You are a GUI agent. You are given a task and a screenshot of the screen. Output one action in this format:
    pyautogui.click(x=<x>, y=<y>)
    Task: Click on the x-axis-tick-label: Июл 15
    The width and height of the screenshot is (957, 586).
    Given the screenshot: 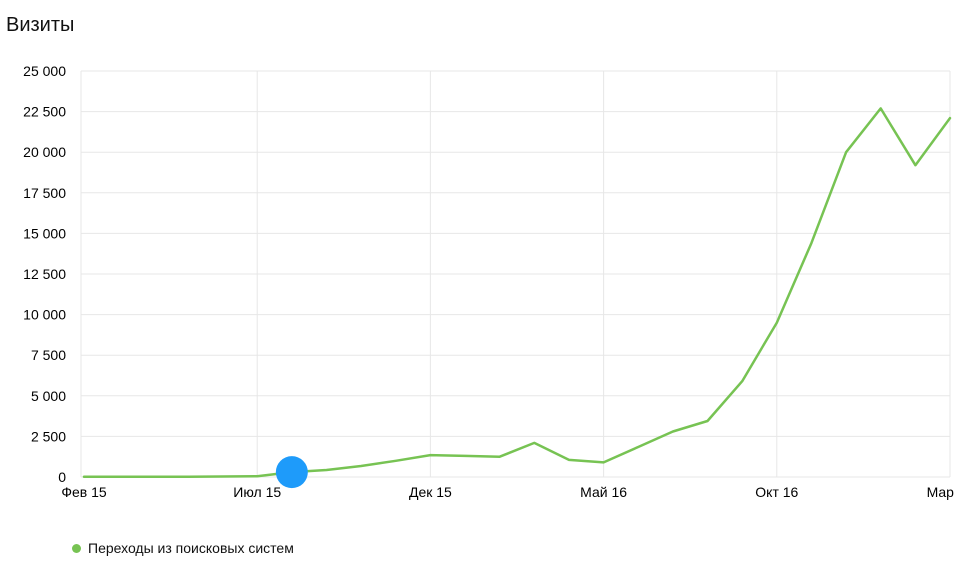 What is the action you would take?
    pyautogui.click(x=257, y=492)
    